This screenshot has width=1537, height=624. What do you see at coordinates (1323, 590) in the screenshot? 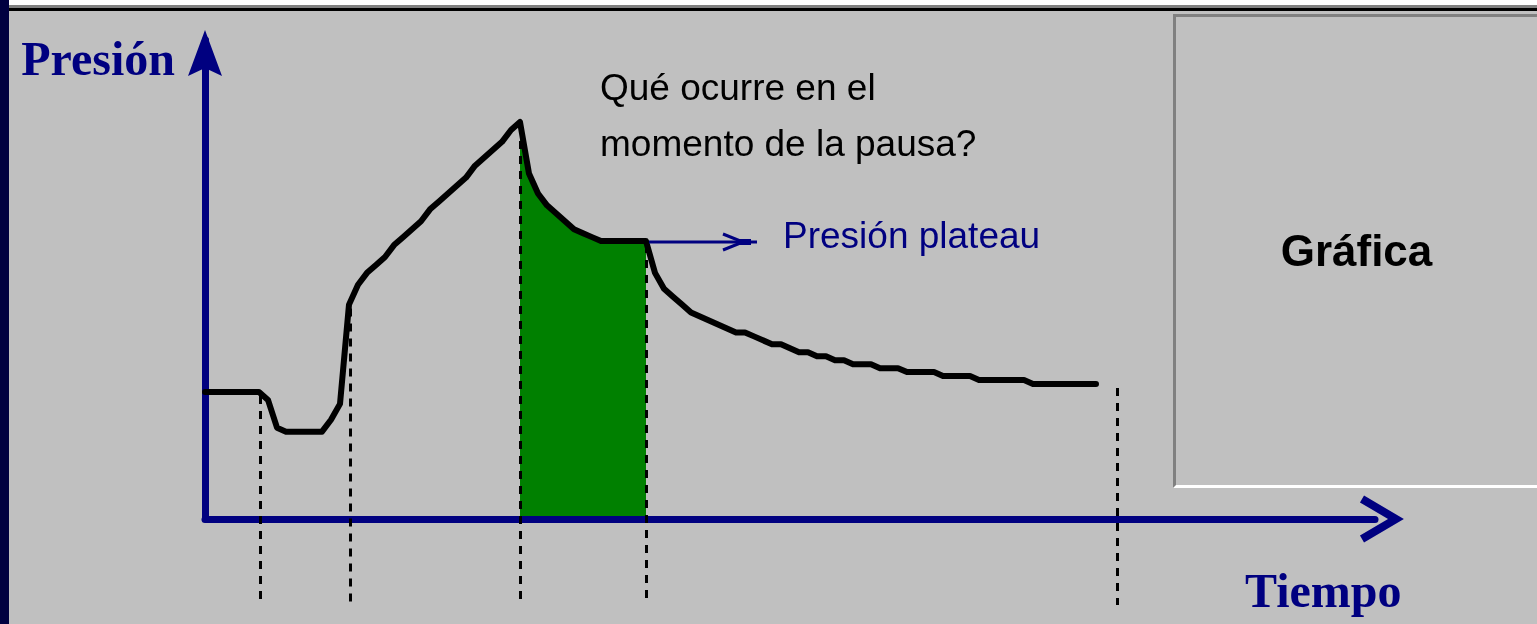
I see `x-axis-title: Tiempo` at bounding box center [1323, 590].